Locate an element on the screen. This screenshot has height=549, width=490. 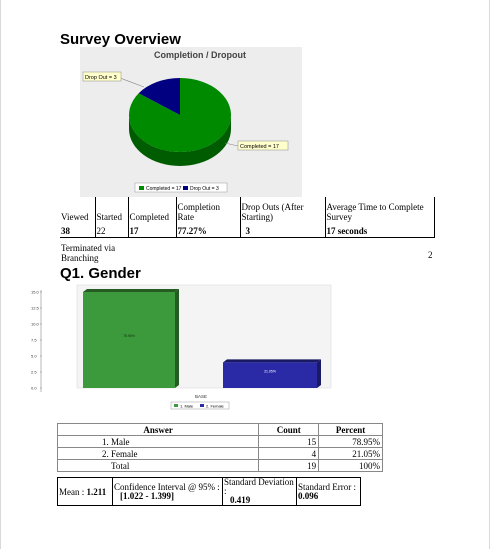
value-viewed: 38 is located at coordinates (78, 230).